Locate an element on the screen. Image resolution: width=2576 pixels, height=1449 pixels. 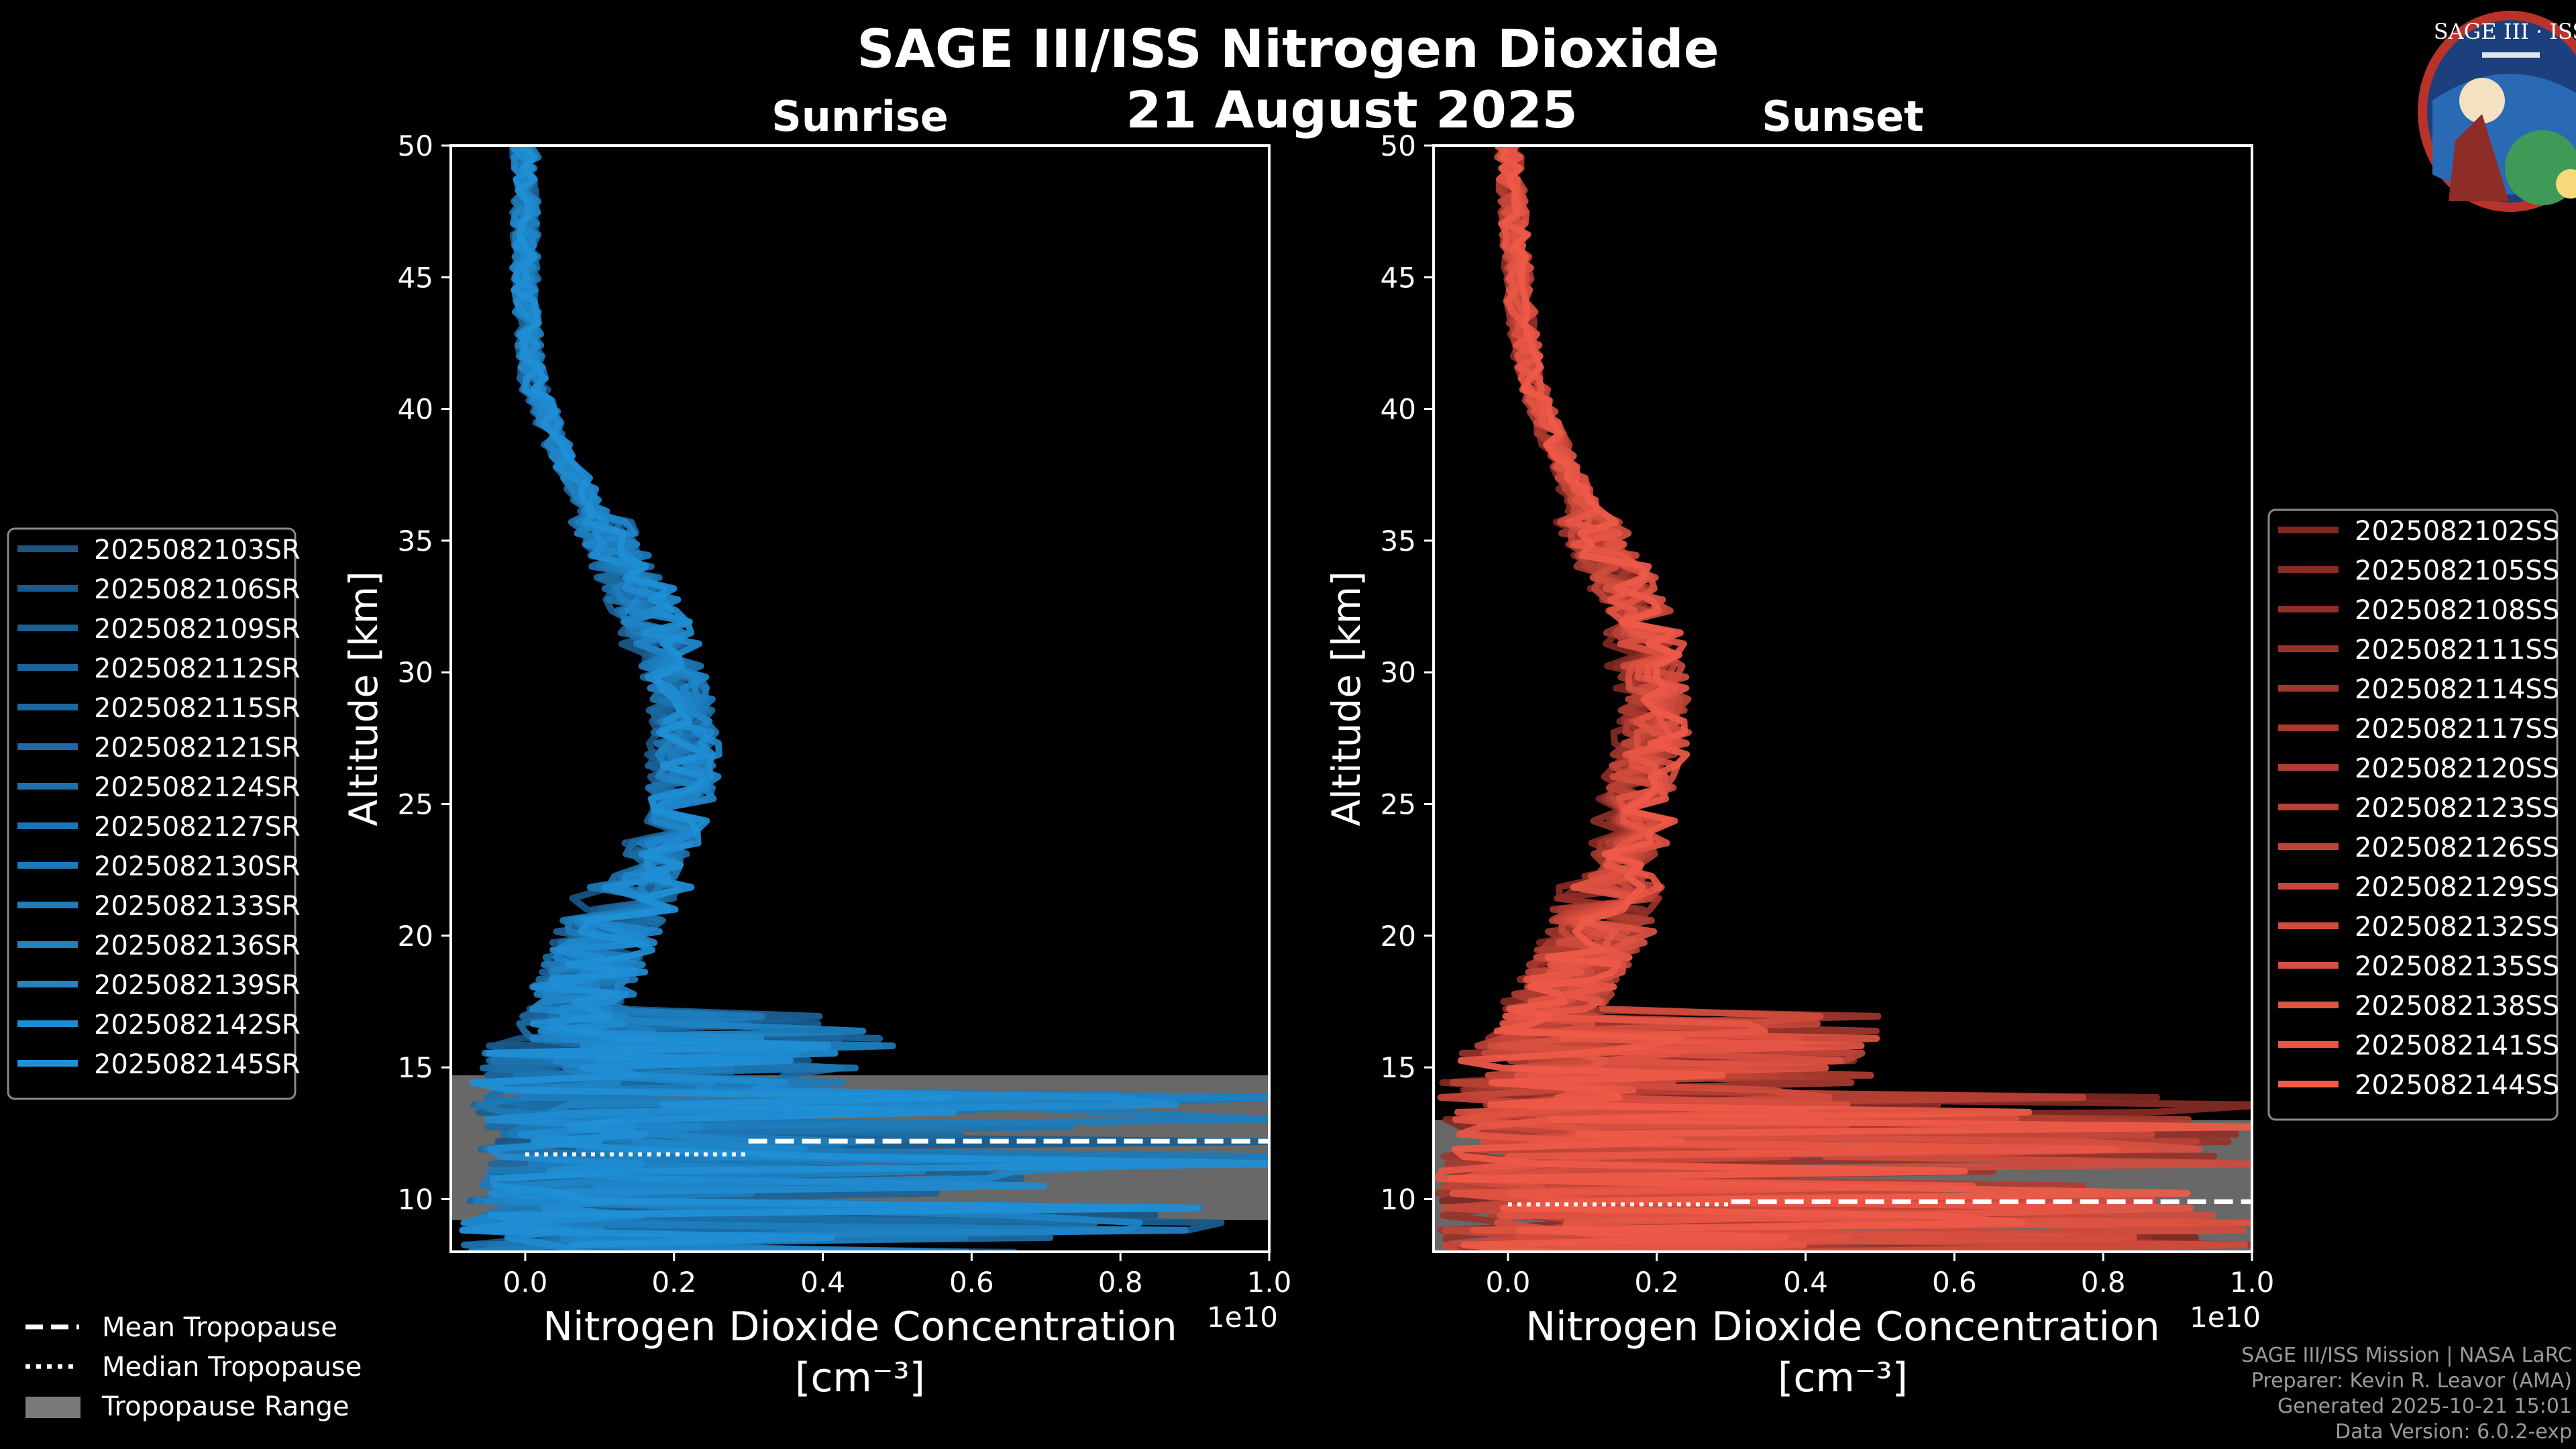
legend-label: 2025082139SR is located at coordinates (197, 985).